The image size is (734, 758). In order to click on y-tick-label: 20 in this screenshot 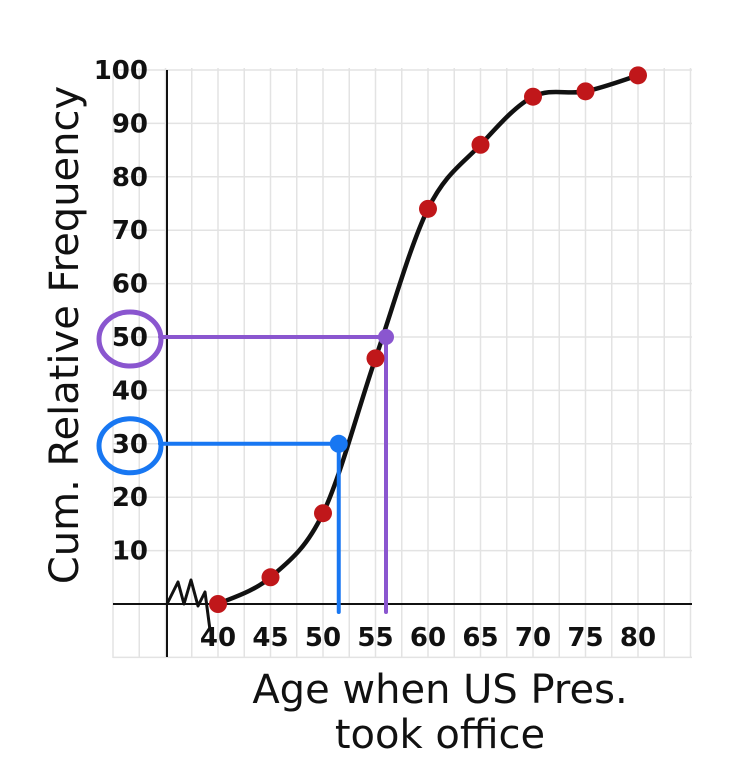, I will do `click(130, 498)`.